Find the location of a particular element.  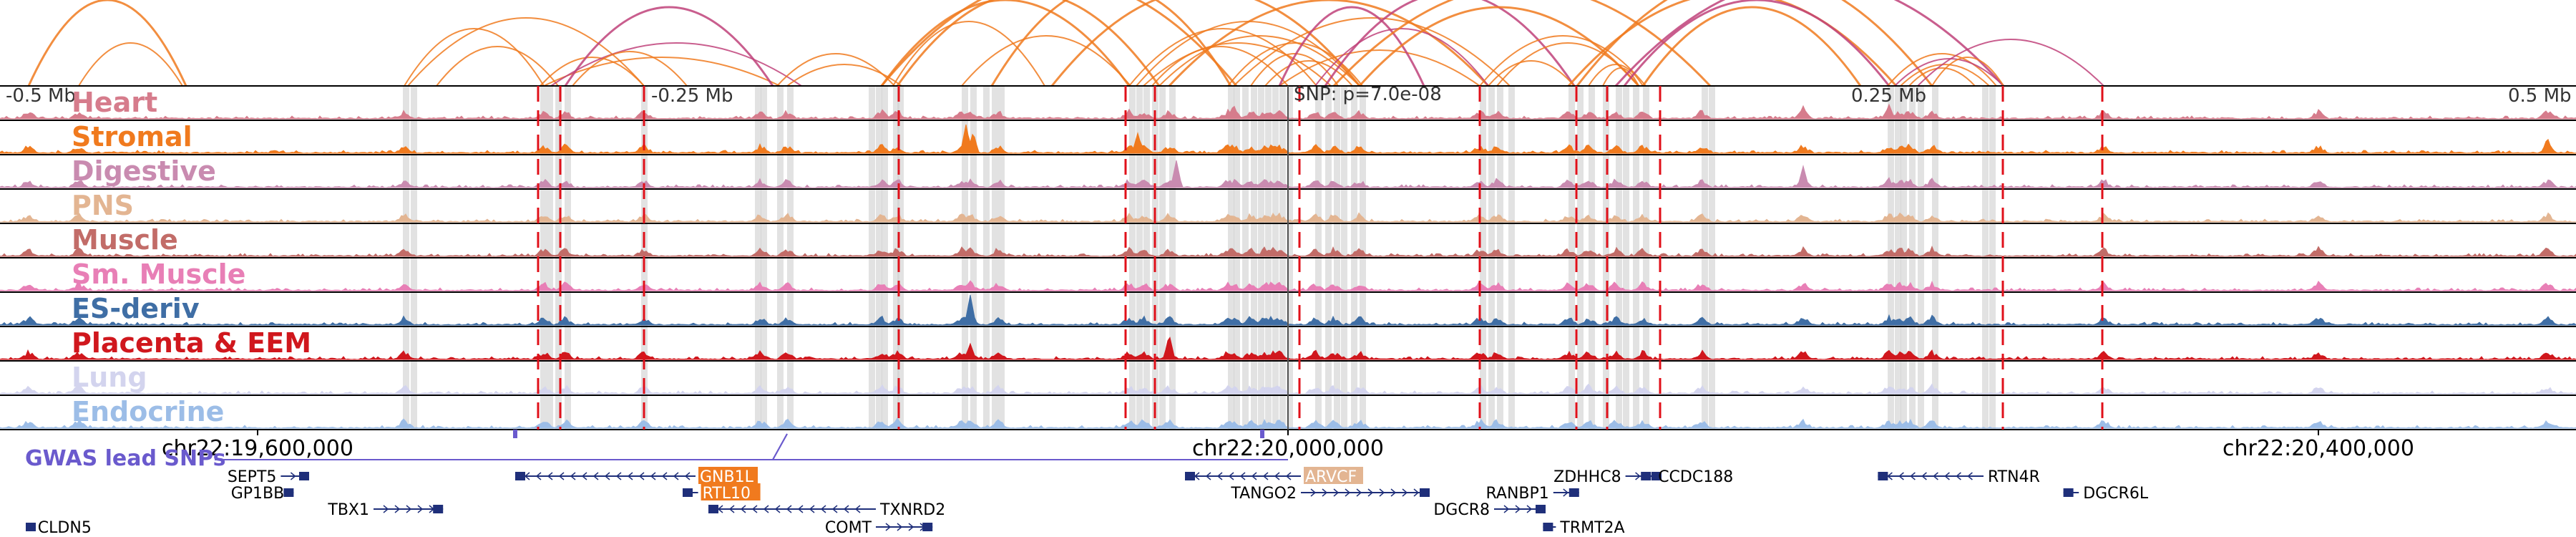

gene: RTN4R is located at coordinates (1959, 477).